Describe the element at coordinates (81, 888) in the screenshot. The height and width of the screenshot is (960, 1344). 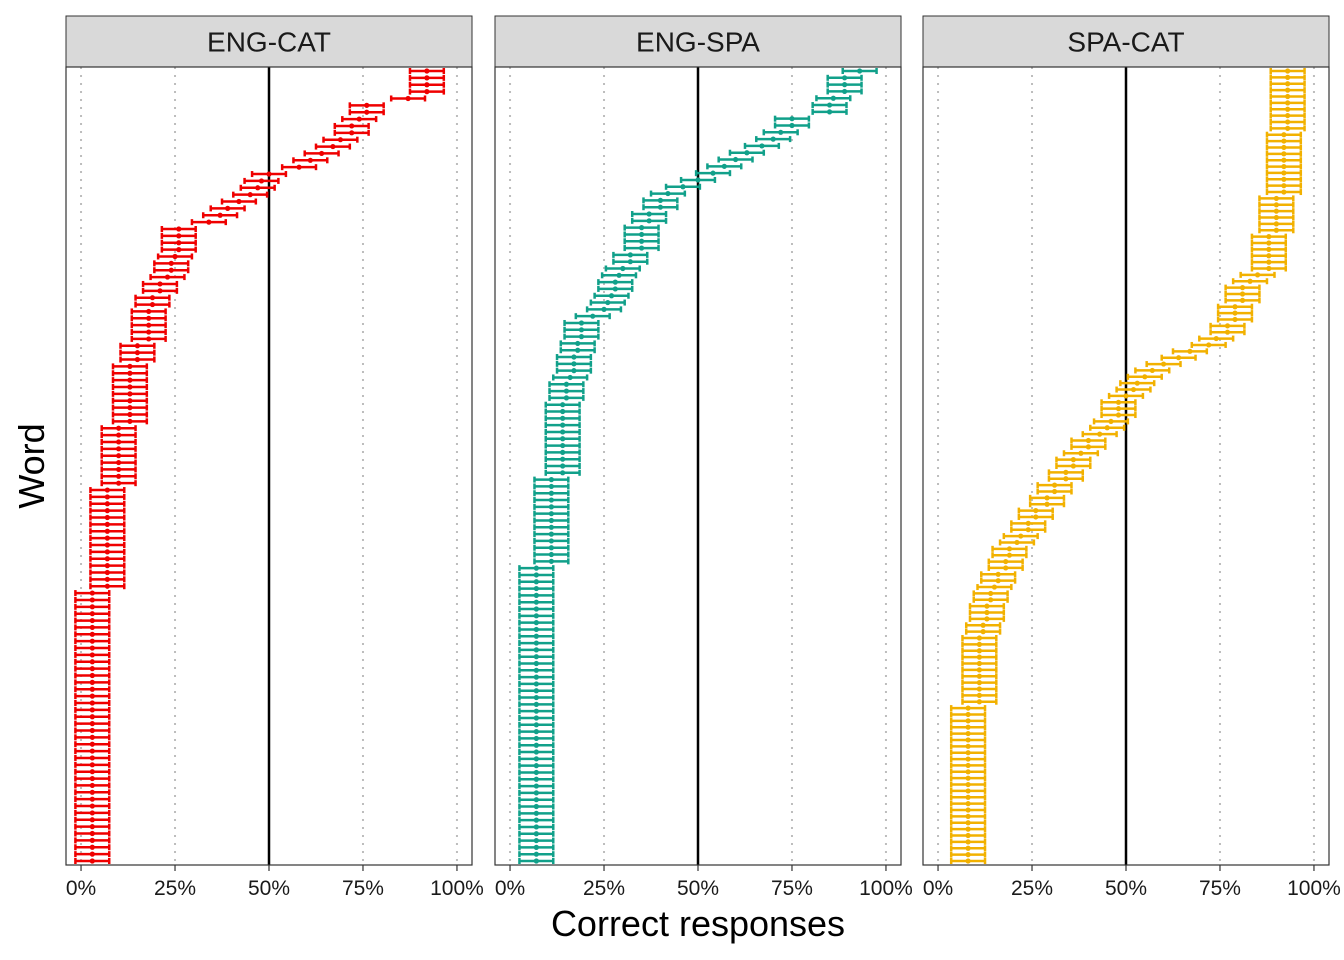
I see `x-tick-label: 0%` at that location.